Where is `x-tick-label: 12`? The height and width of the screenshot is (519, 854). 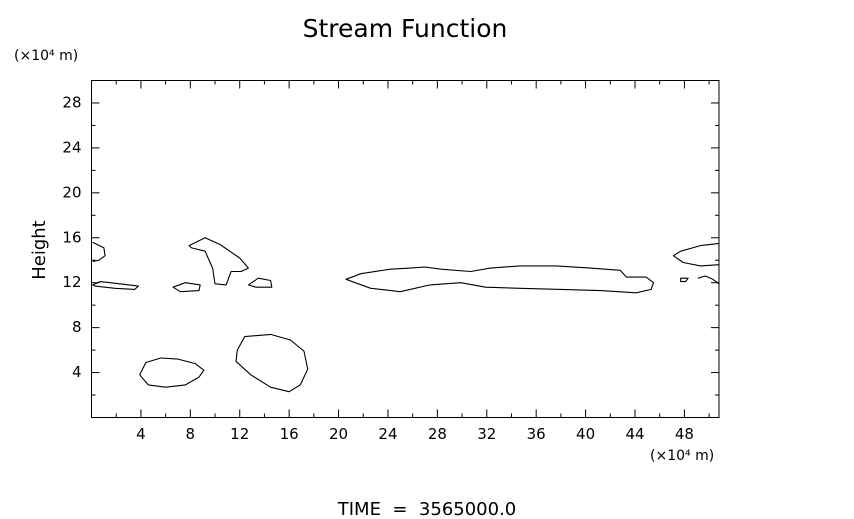
x-tick-label: 12 is located at coordinates (239, 434).